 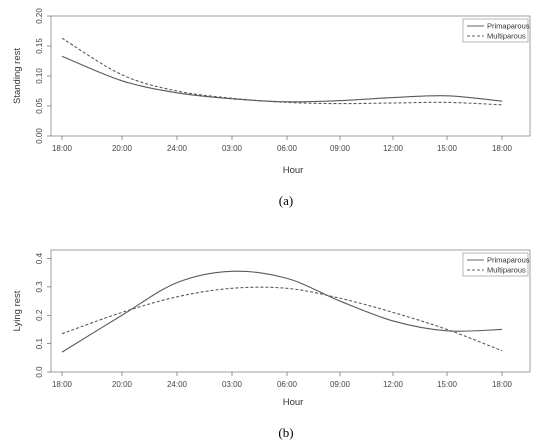 What do you see at coordinates (39, 136) in the screenshot?
I see `y-tick-label: 0.00` at bounding box center [39, 136].